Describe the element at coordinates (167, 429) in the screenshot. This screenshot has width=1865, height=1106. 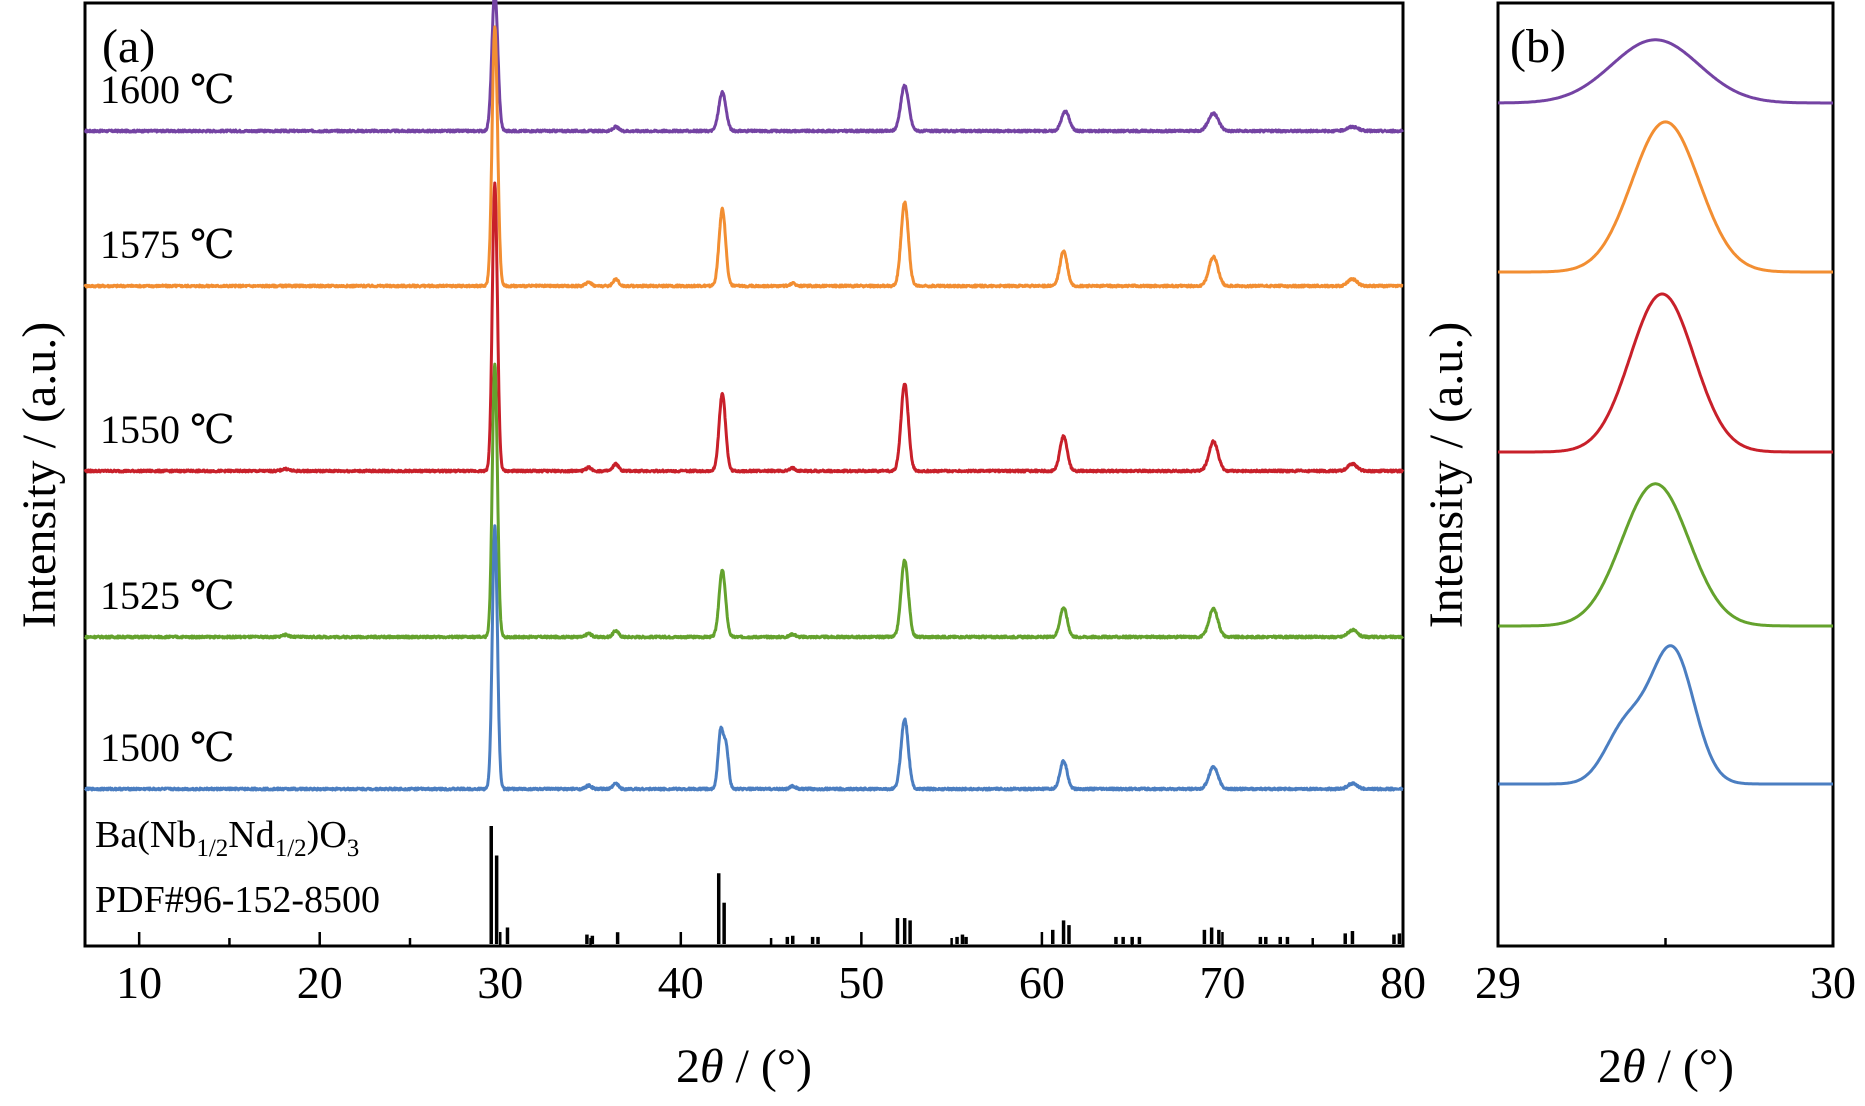
I see `series-label-1550: 1550 ℃` at that location.